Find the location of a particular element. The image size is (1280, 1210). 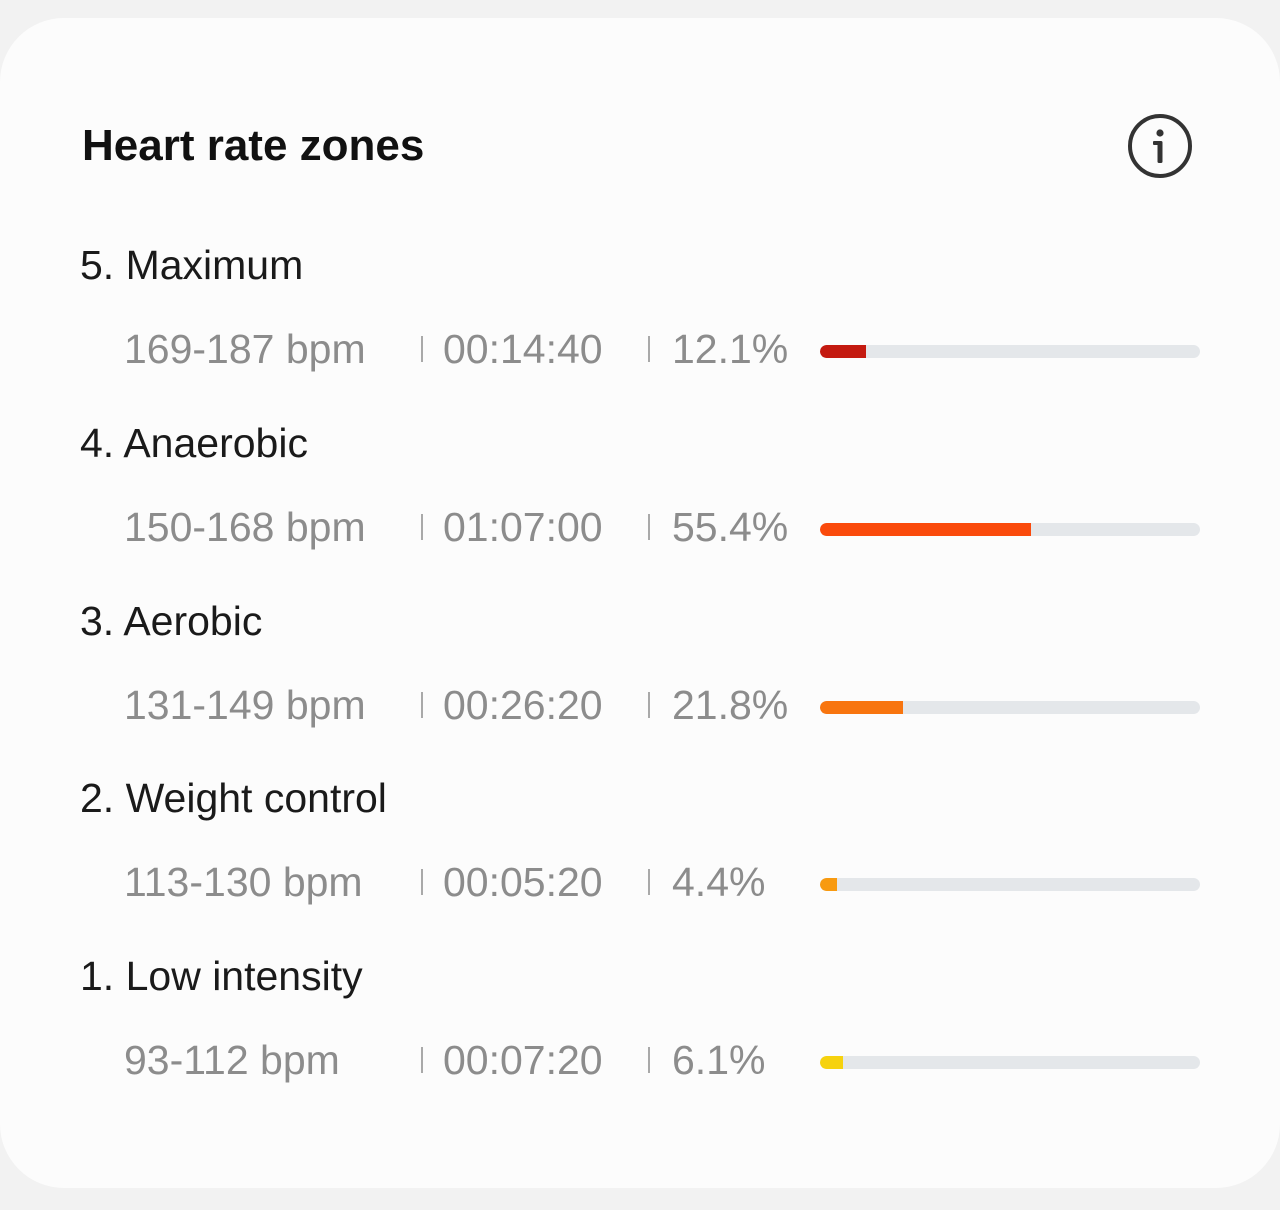

zone-row-maximum: 5. Maximum 169-187 bpm 00:14:40 12.1% is located at coordinates (640, 329).